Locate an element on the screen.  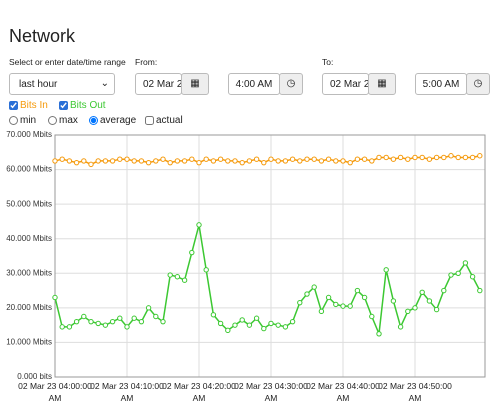
legend-label: Bits In is located at coordinates (34, 105).